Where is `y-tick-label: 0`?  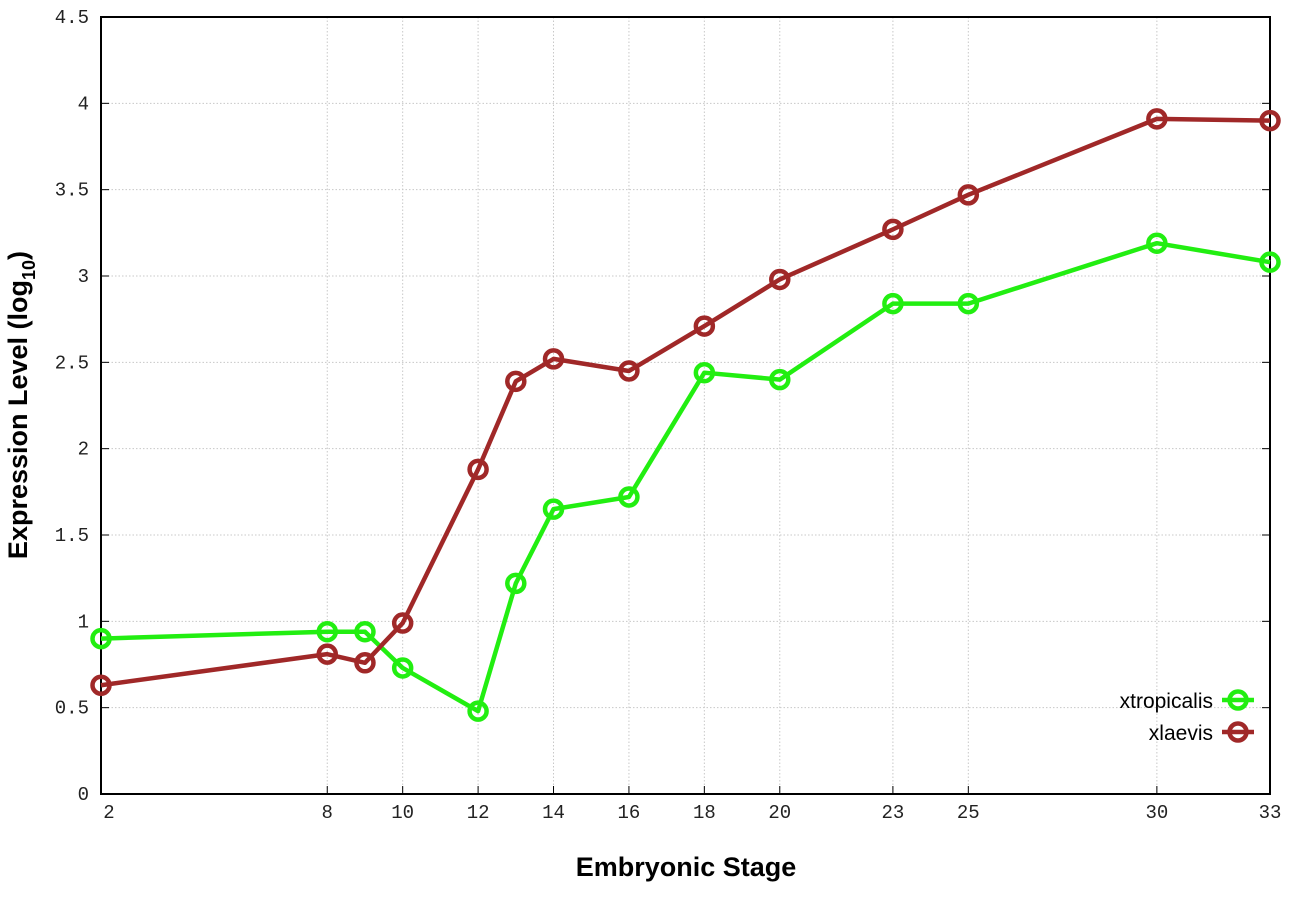
y-tick-label: 0 is located at coordinates (83, 795).